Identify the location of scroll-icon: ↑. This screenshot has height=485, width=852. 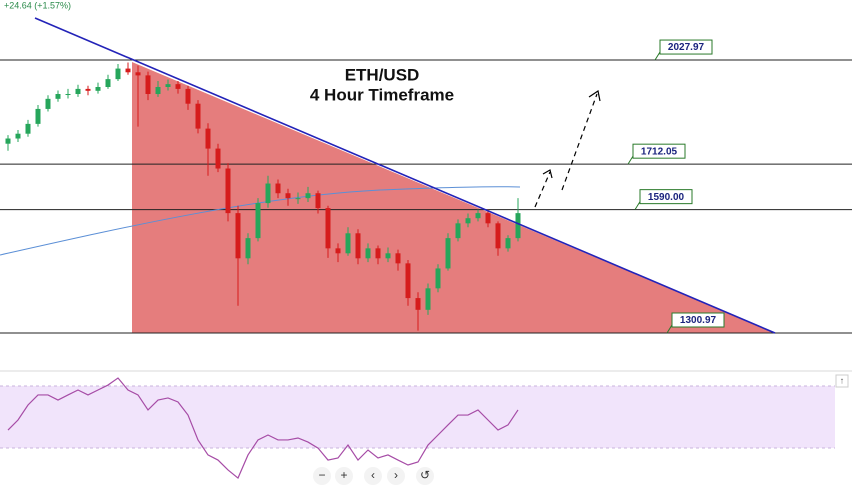
(842, 380).